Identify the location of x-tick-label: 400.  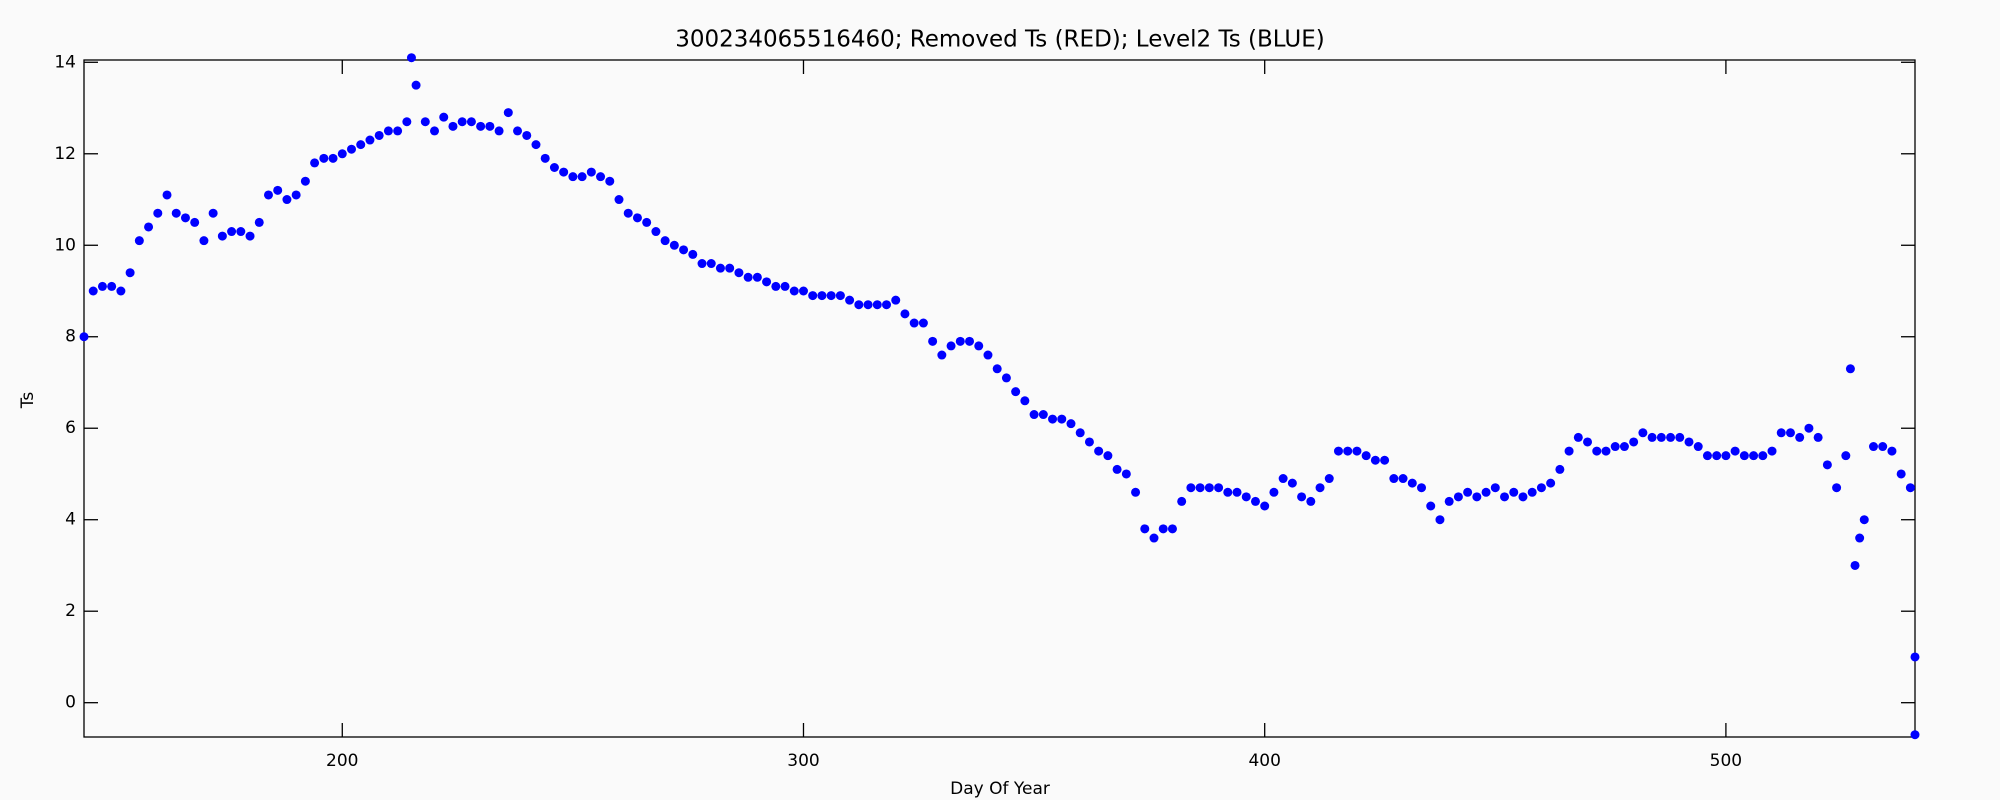
(1264, 761).